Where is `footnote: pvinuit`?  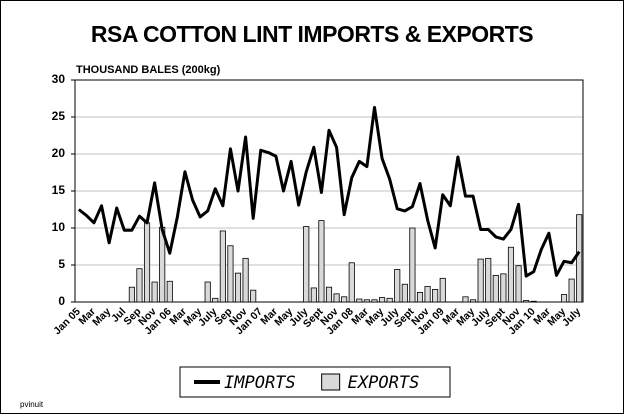
footnote: pvinuit is located at coordinates (32, 404).